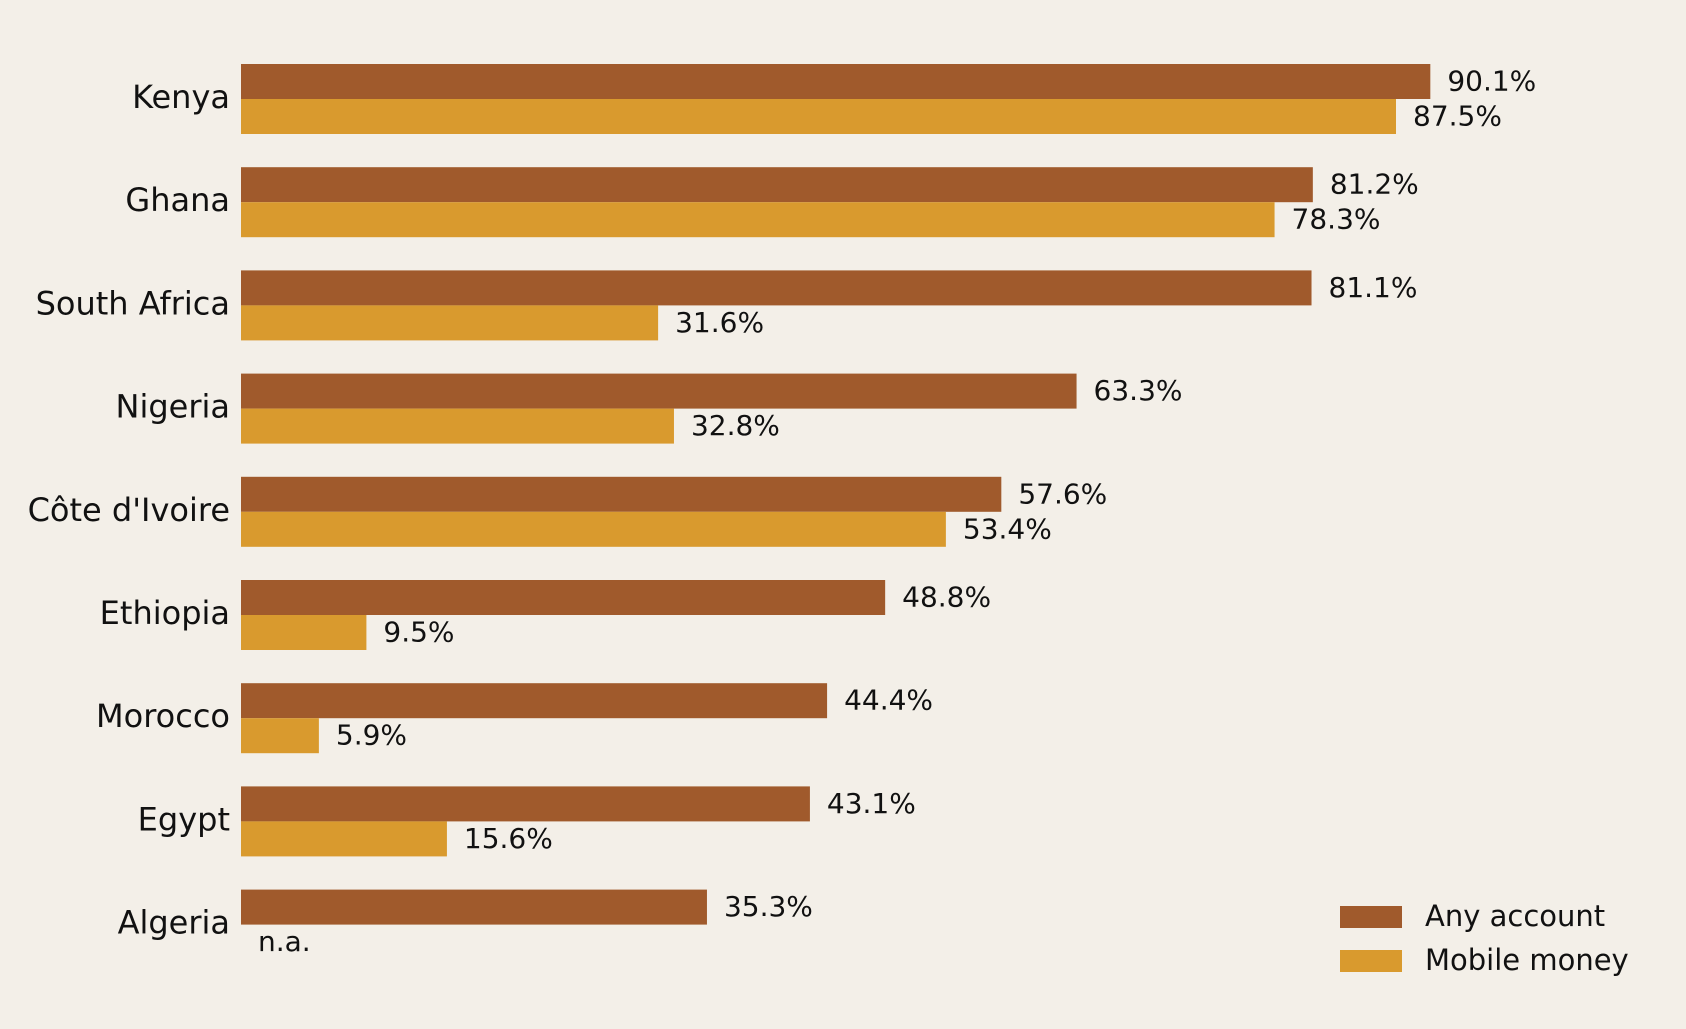 This screenshot has height=1029, width=1686. Describe the element at coordinates (450, 323) in the screenshot. I see `bar-mobile-money-south-africa` at that location.